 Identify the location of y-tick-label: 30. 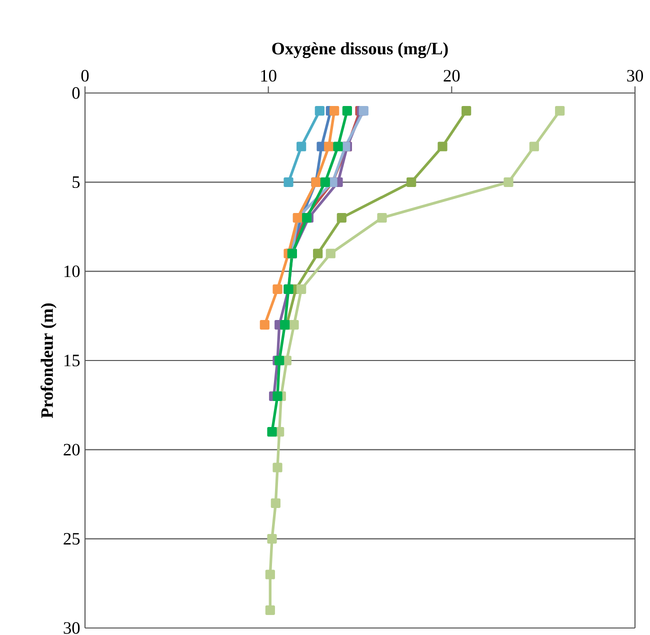
(72, 628).